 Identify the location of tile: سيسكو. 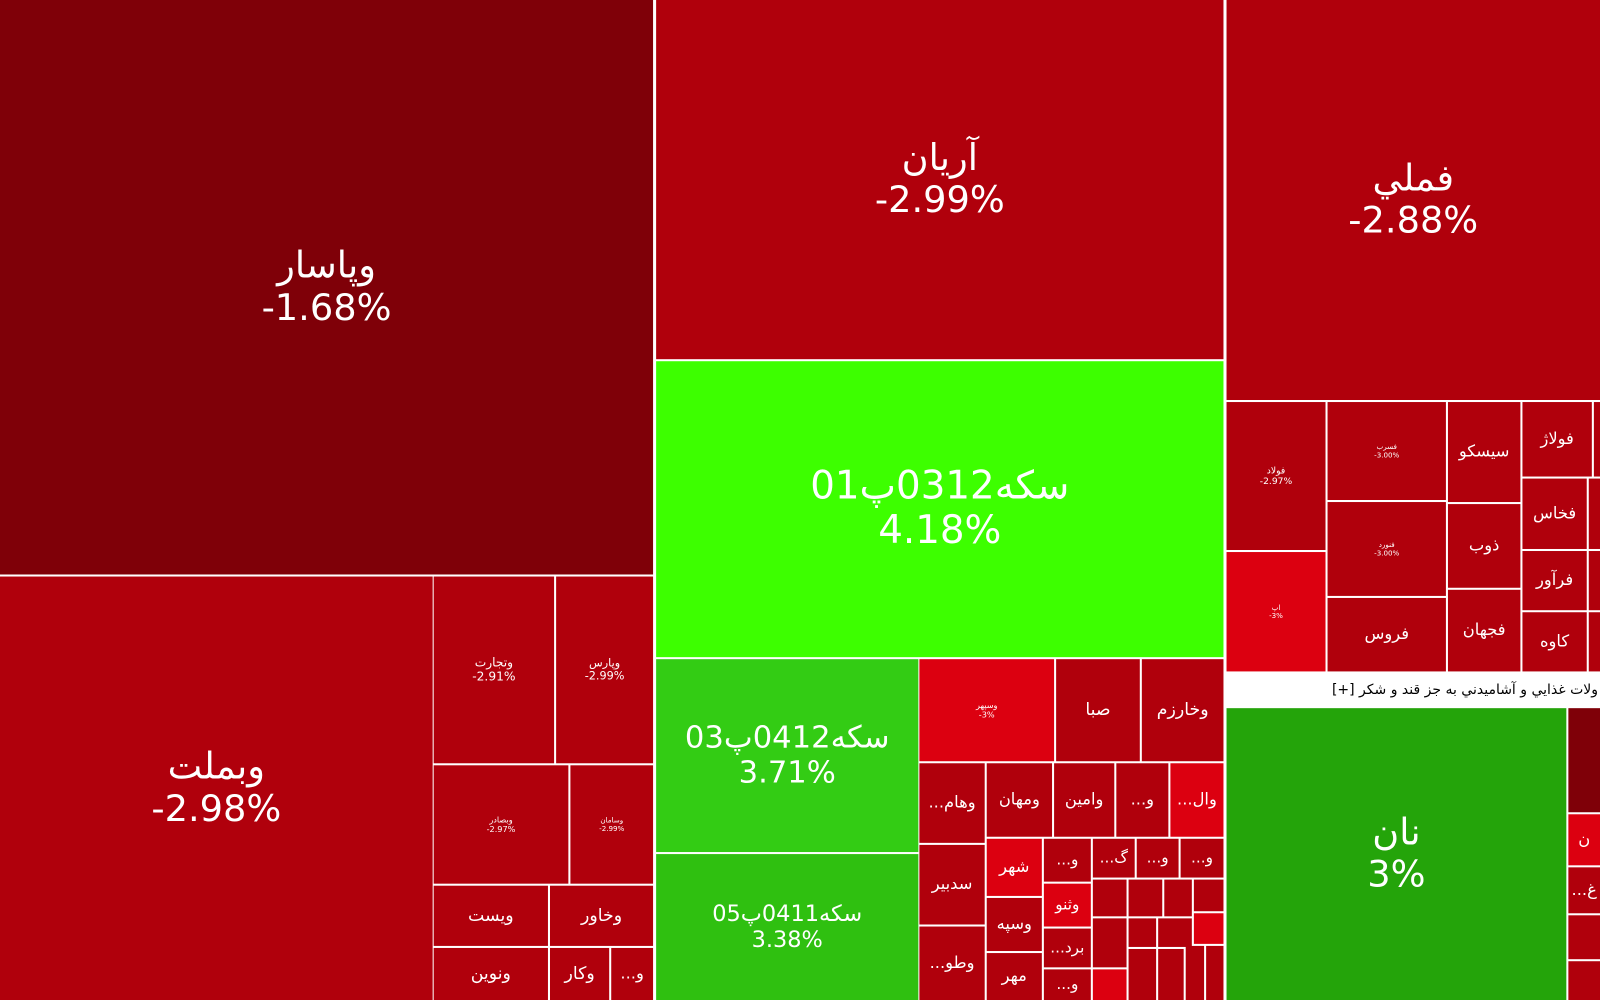
(1484, 452).